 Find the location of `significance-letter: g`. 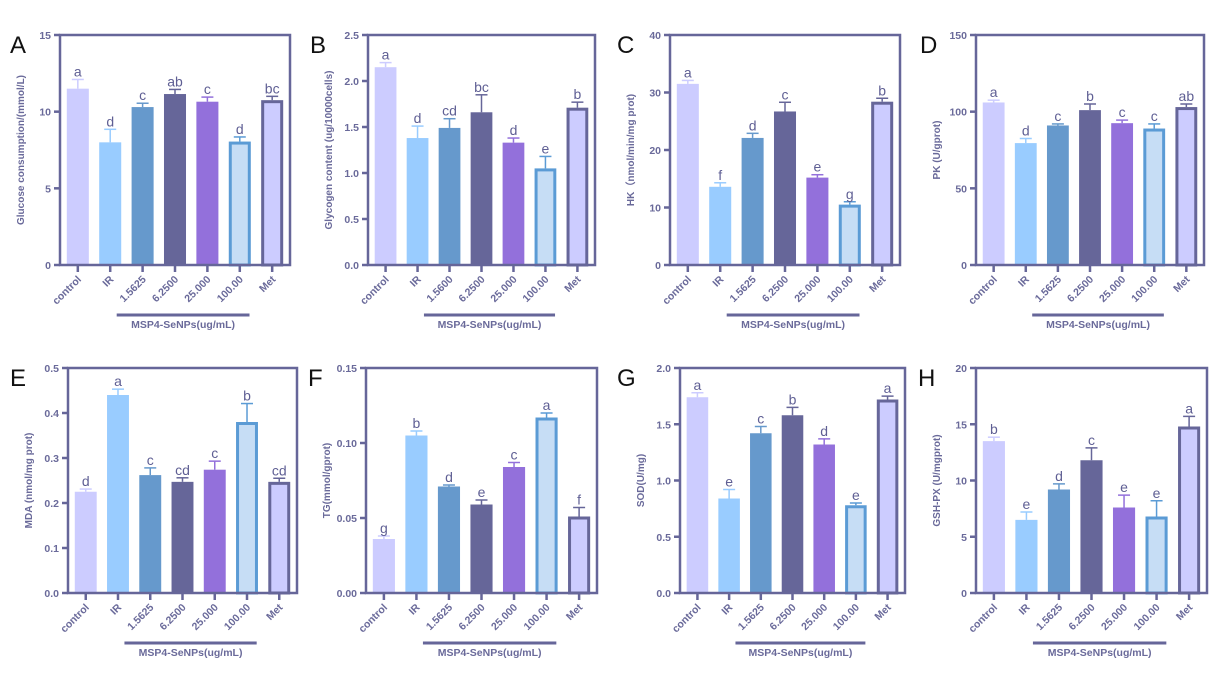

significance-letter: g is located at coordinates (384, 528).